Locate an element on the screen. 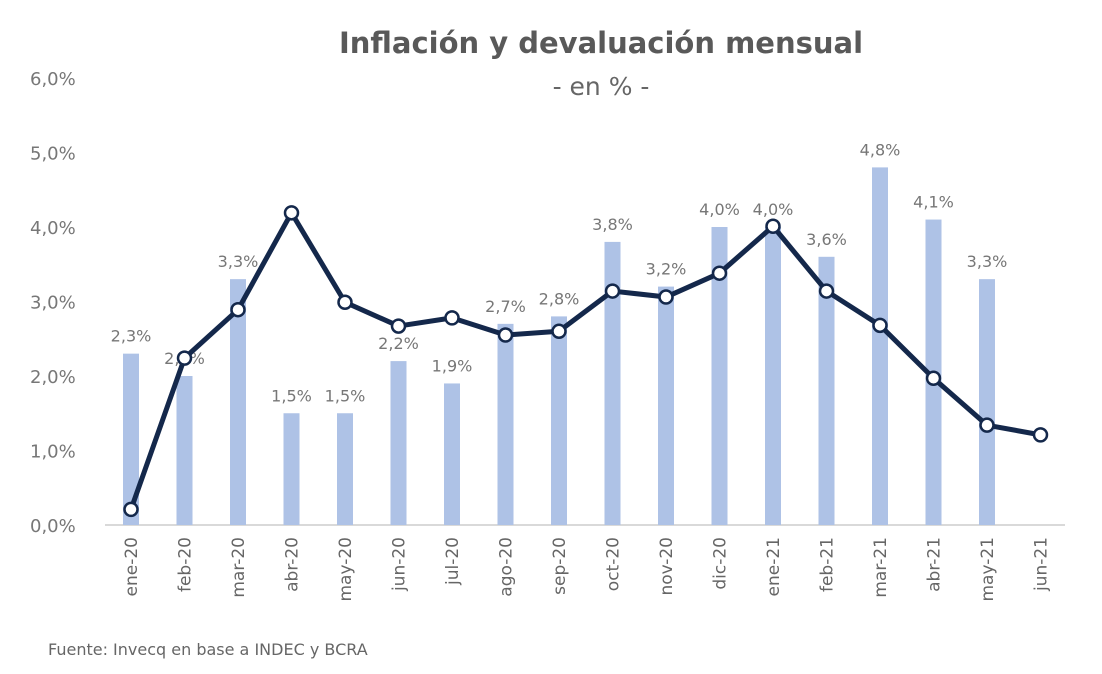  x-tick-label: ene-20 is located at coordinates (132, 566).